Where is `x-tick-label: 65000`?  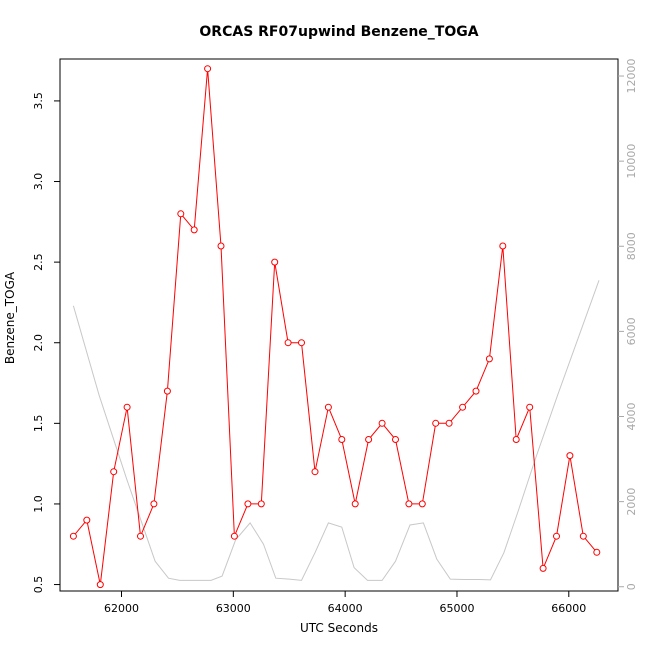
x-tick-label: 65000 is located at coordinates (456, 608).